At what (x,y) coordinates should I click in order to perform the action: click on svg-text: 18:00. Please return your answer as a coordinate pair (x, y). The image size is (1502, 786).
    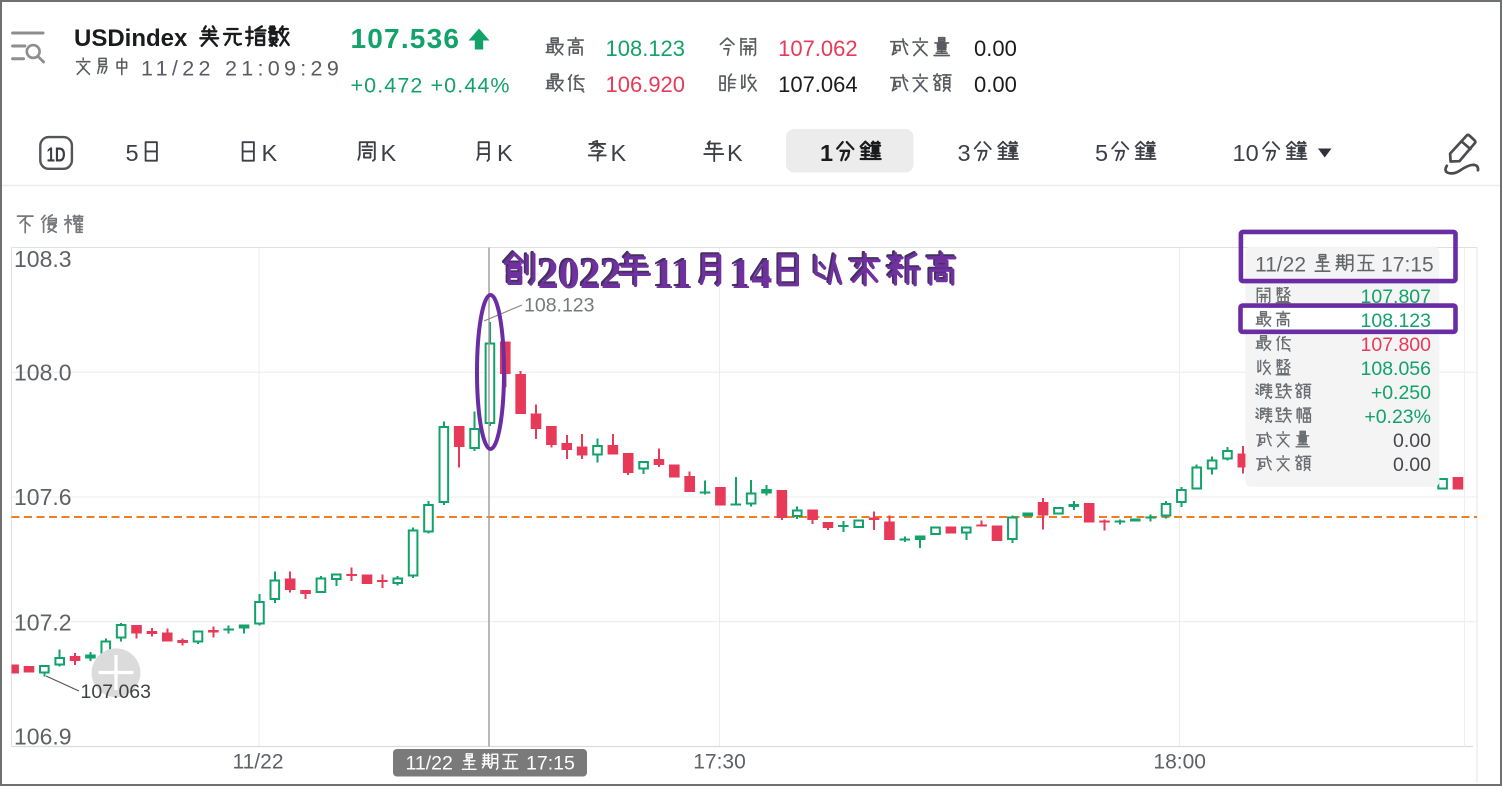
    Looking at the image, I should click on (1179, 762).